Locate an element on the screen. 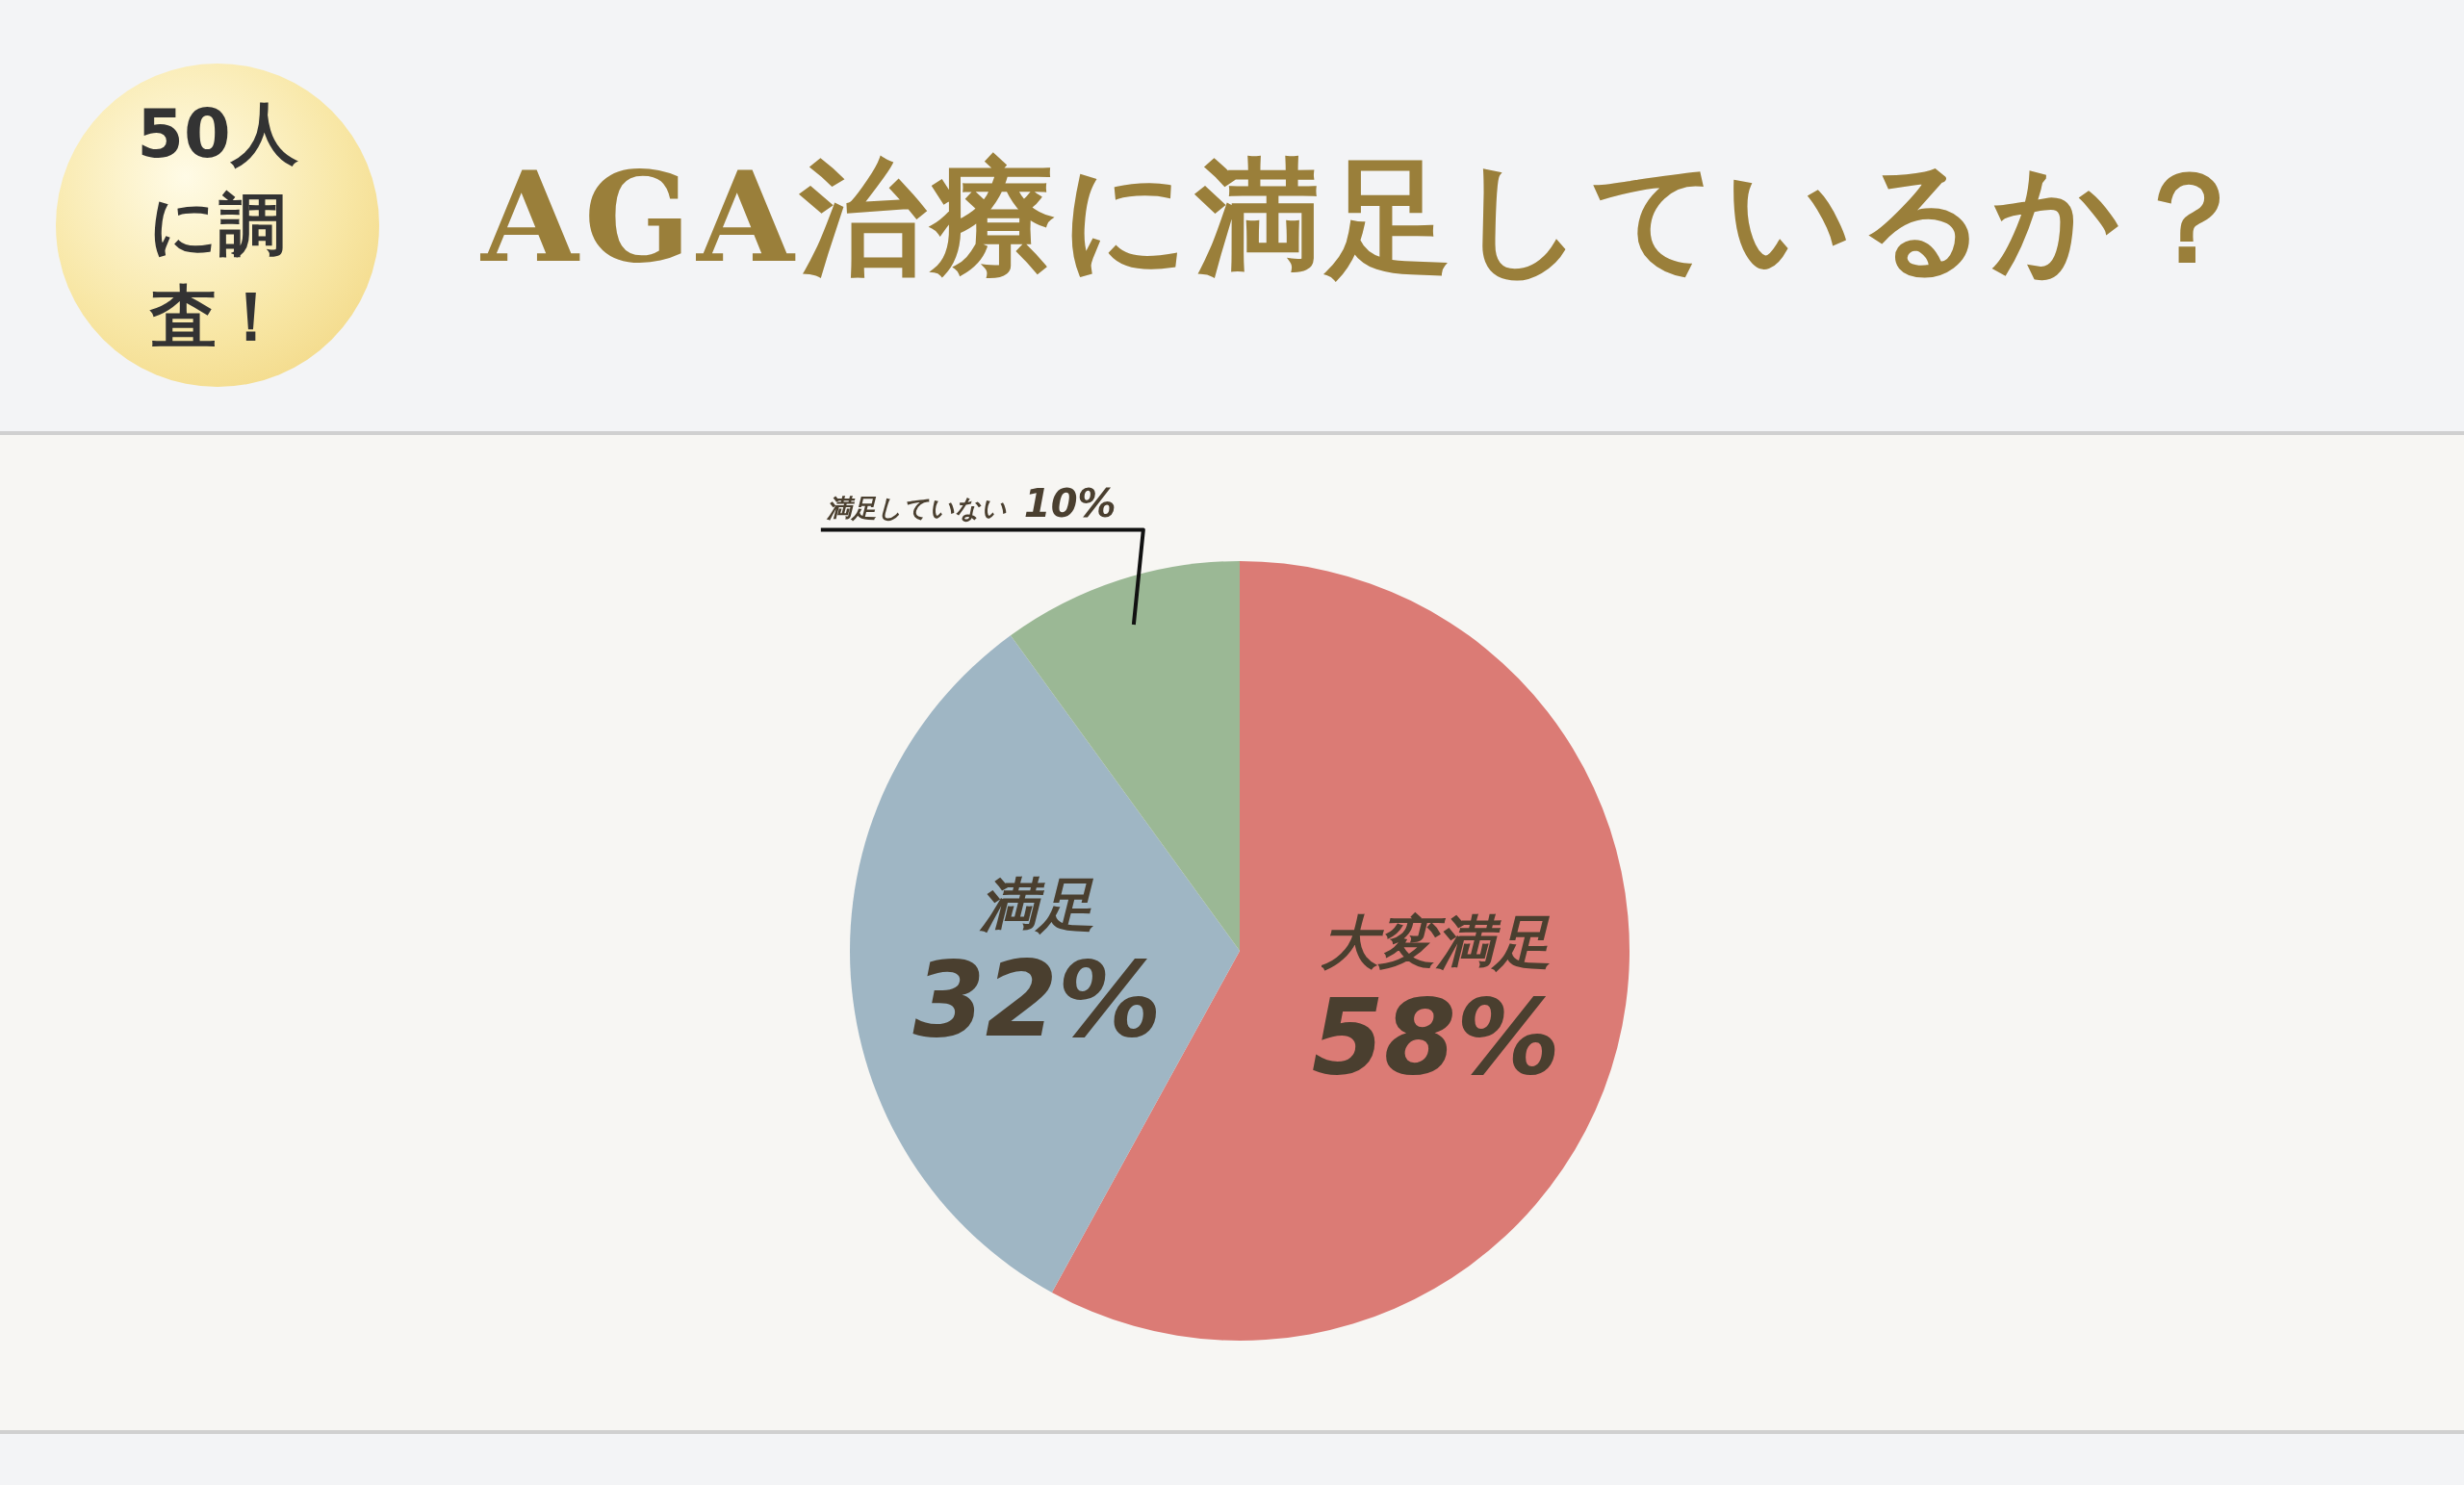  data-label: 10% is located at coordinates (1069, 502).